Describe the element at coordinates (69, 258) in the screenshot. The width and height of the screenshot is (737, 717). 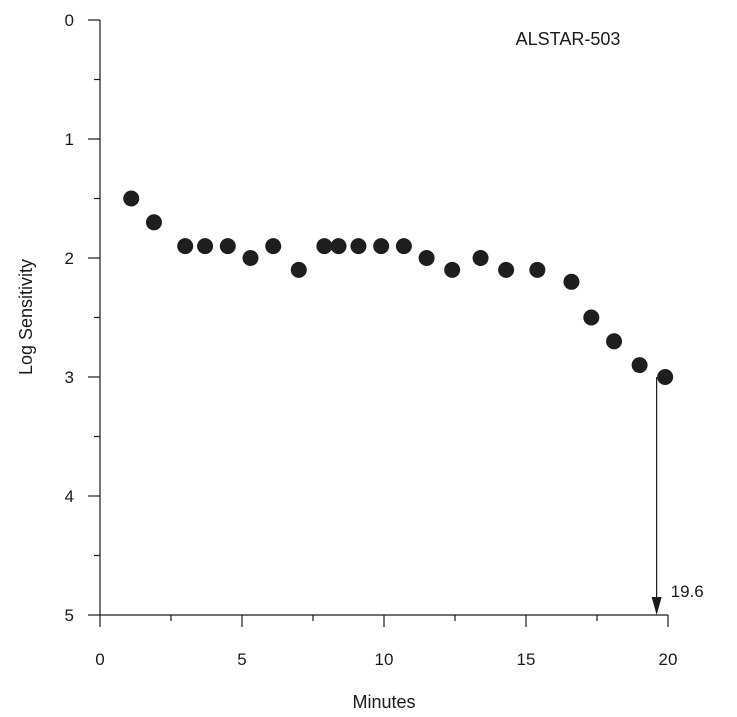
I see `y-tick-label: 2` at that location.